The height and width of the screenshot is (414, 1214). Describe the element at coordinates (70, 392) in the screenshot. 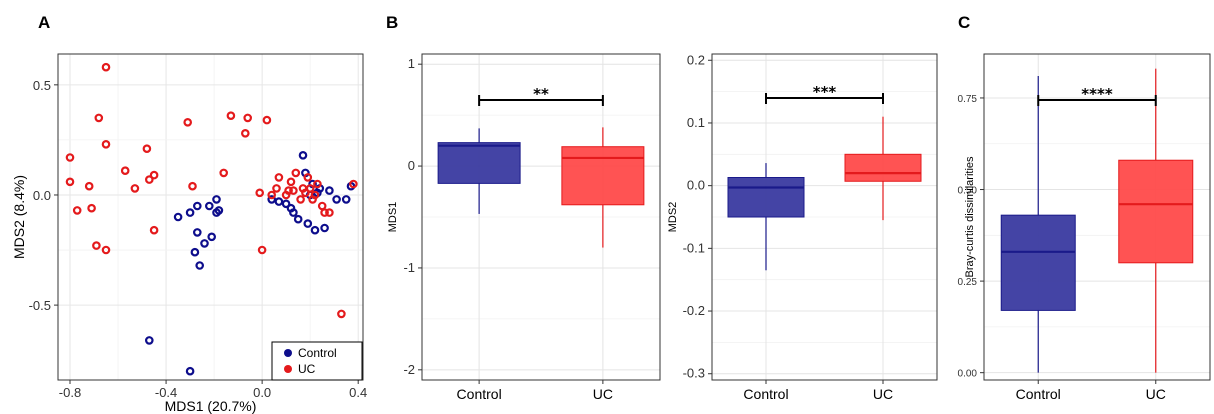

I see `x-tick-label: -0.8` at that location.